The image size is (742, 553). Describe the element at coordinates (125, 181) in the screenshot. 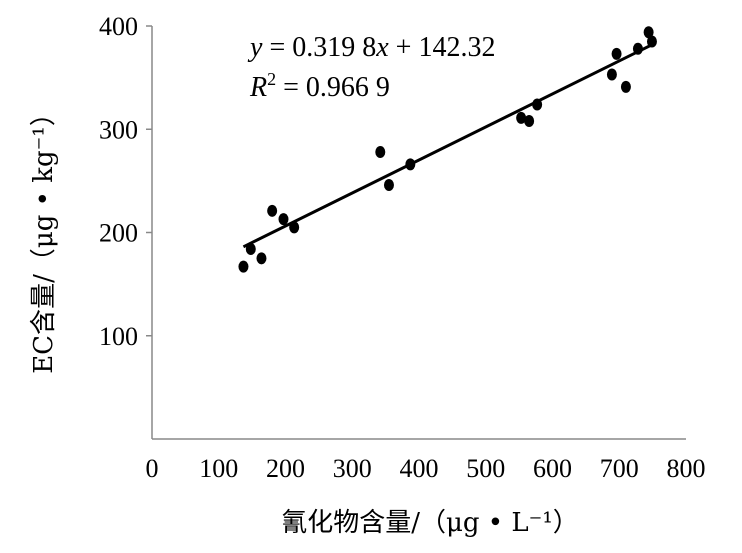

I see `y-tick-group: 100 200 300 400` at that location.